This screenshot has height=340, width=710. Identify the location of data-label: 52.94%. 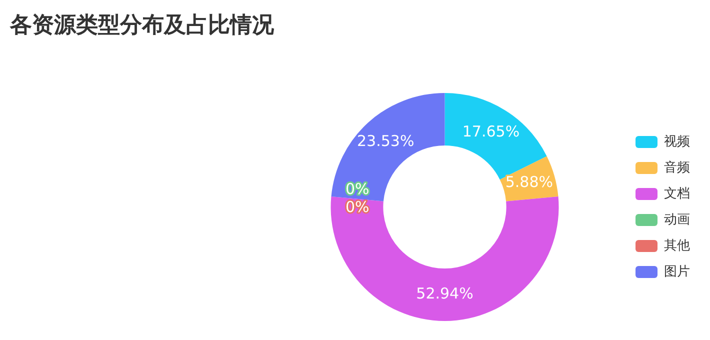
(445, 293).